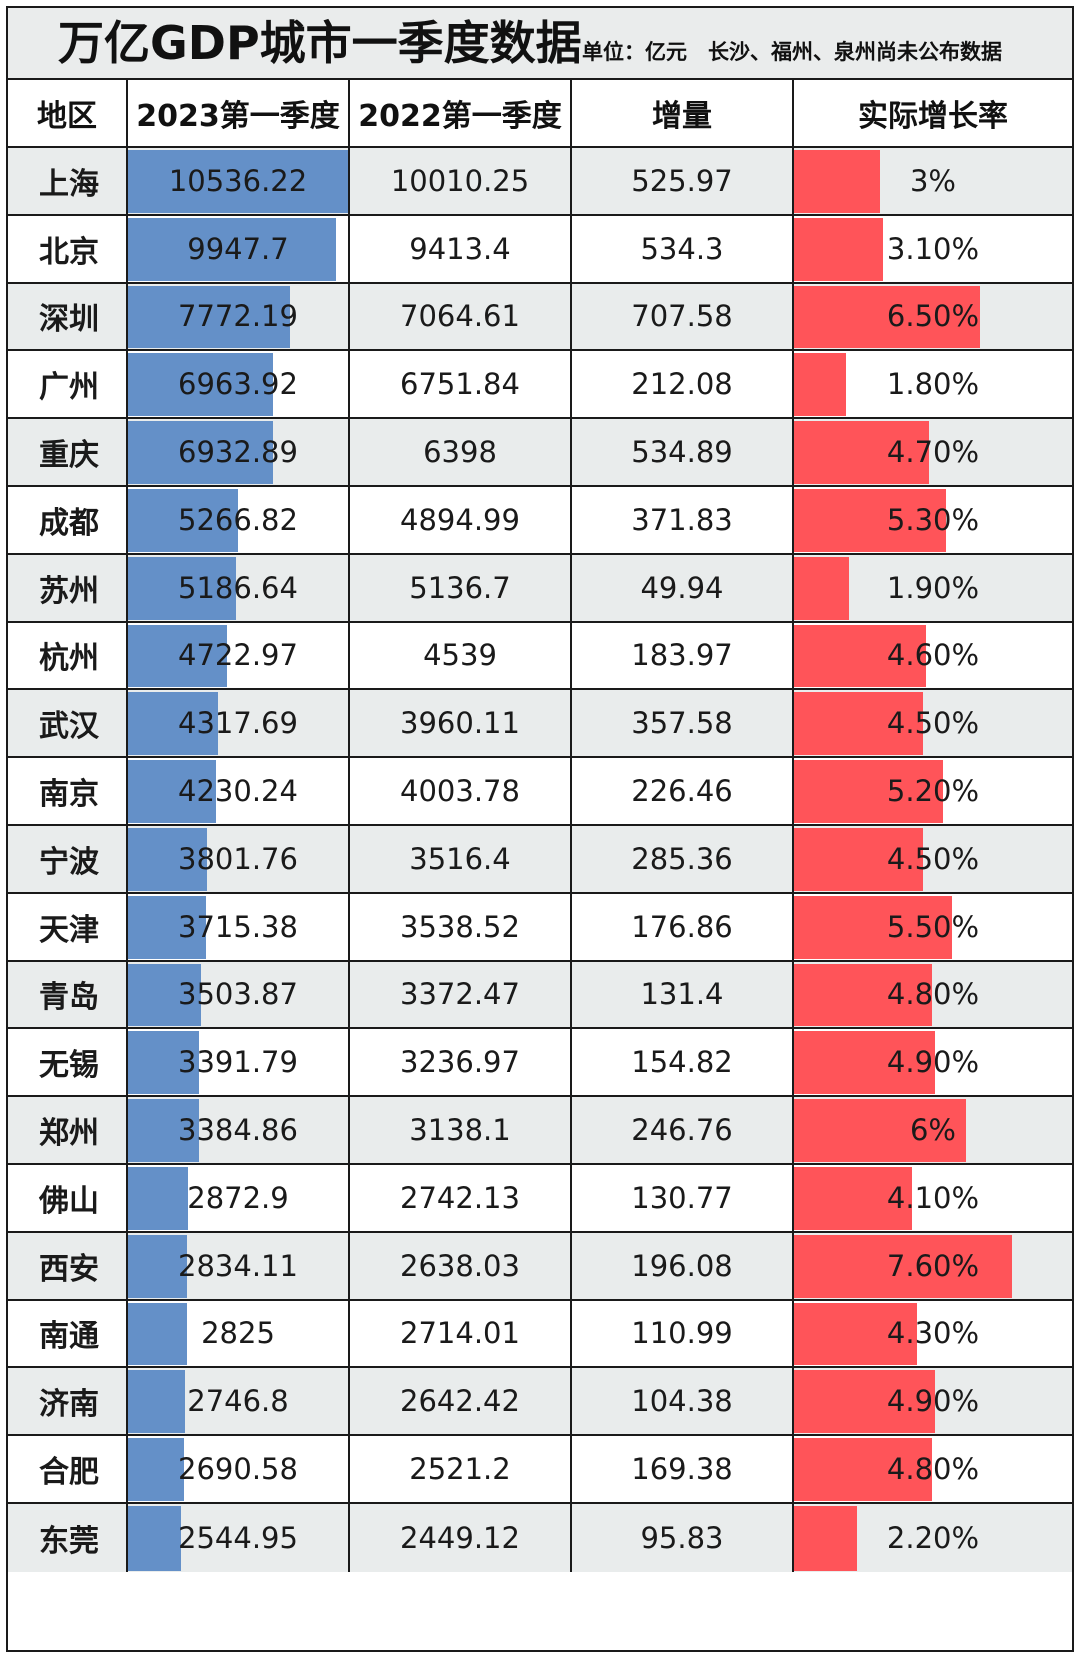 The width and height of the screenshot is (1080, 1658). I want to click on gdp-2022-value: 2638.03, so click(460, 1265).